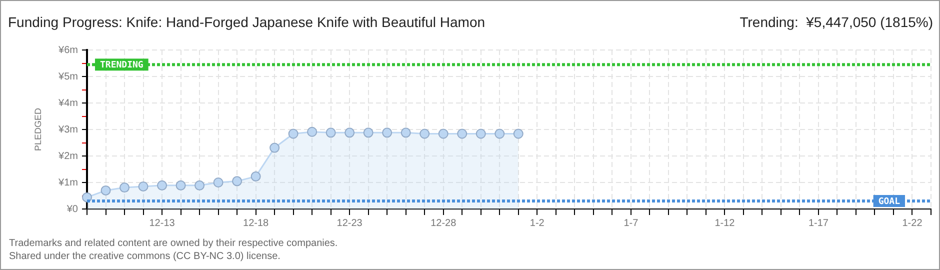 Image resolution: width=940 pixels, height=270 pixels. Describe the element at coordinates (443, 223) in the screenshot. I see `x-tick-label: 12-28` at that location.